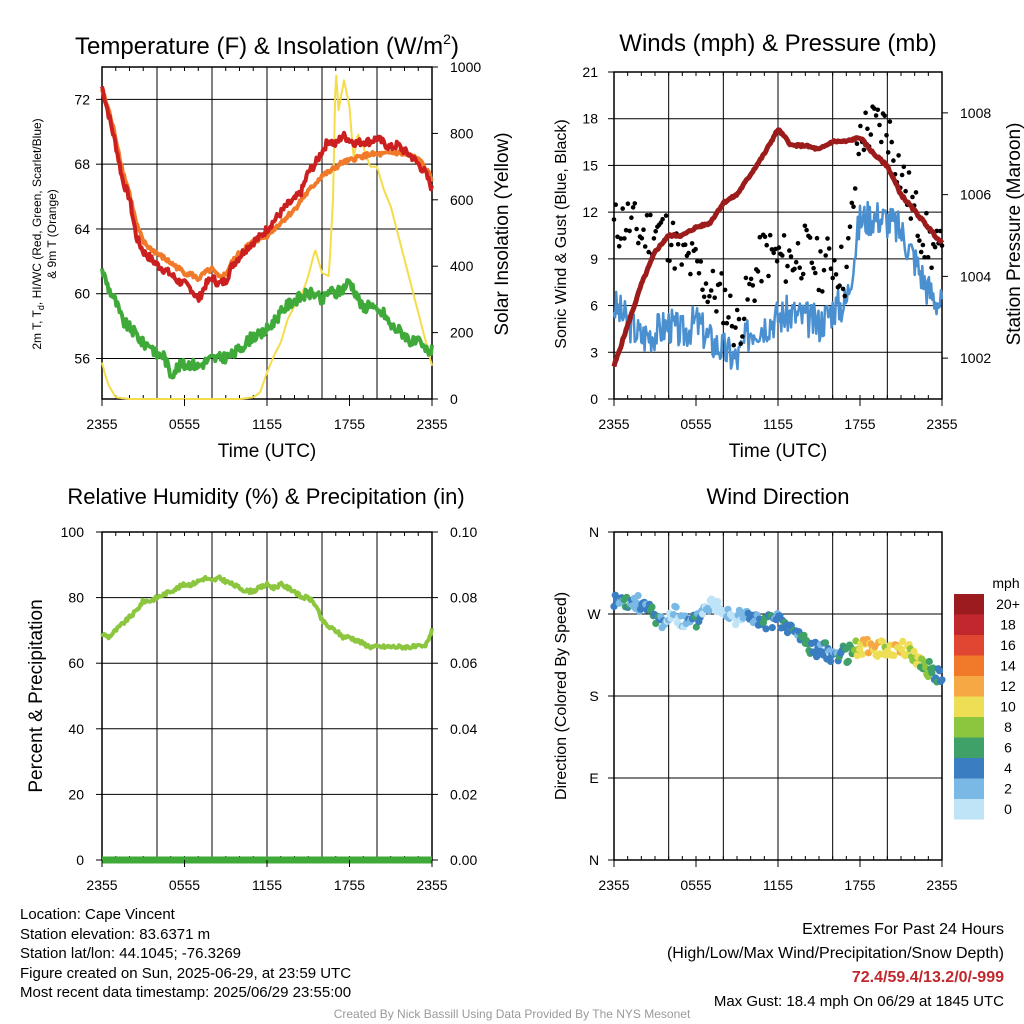 This screenshot has height=1024, width=1024. Describe the element at coordinates (267, 194) in the screenshot. I see `temperature-2m-line` at that location.